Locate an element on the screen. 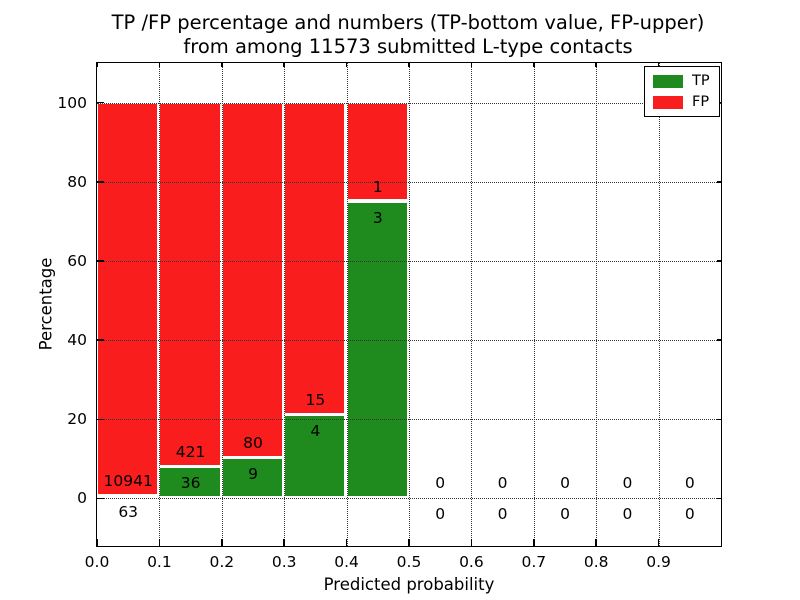 Image resolution: width=800 pixels, height=600 pixels. x-tick-label: 0.0 is located at coordinates (97, 562).